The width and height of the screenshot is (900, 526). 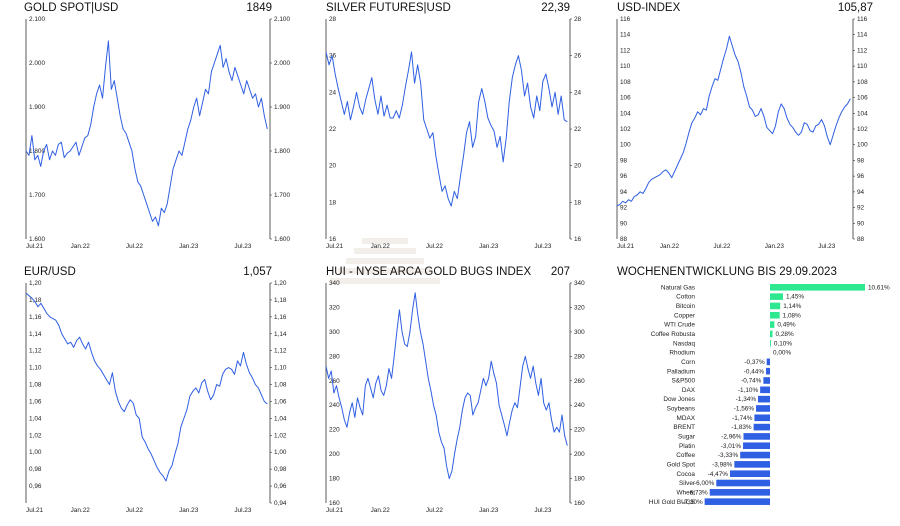 What do you see at coordinates (259, 8) in the screenshot?
I see `panel-last-value: 1849` at bounding box center [259, 8].